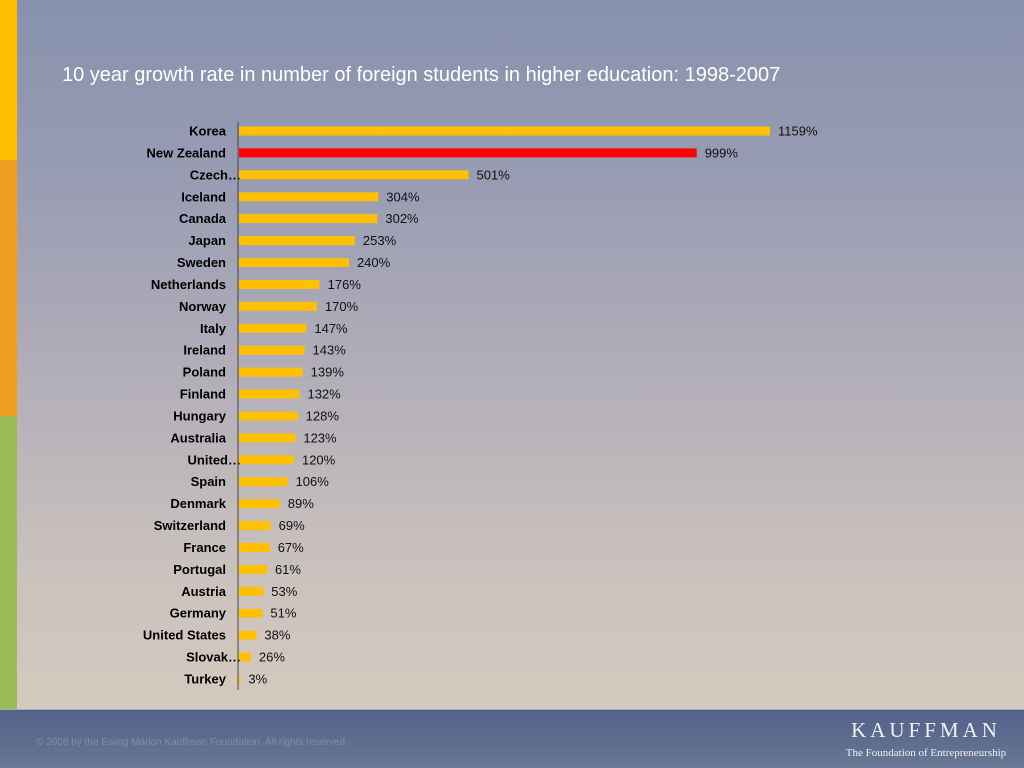 The width and height of the screenshot is (1024, 768). Describe the element at coordinates (283, 613) in the screenshot. I see `data-label: 51%` at that location.